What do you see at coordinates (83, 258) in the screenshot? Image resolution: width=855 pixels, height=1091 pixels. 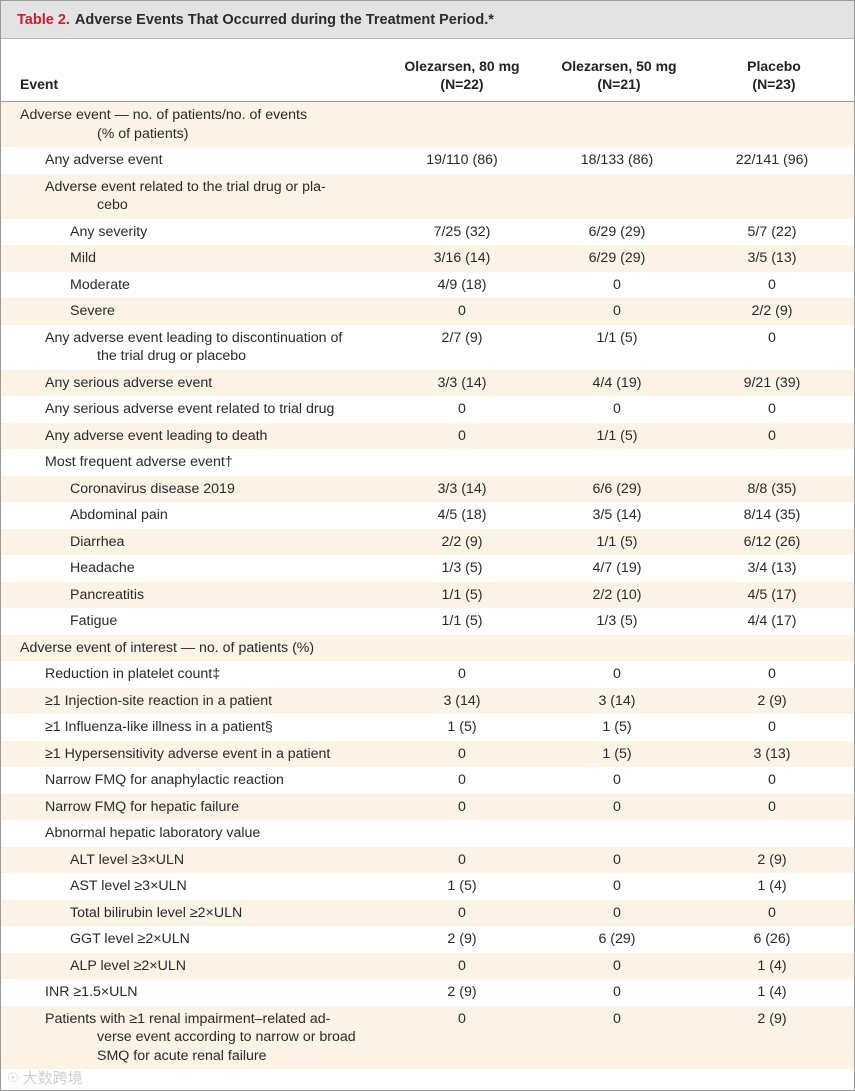 I see `row-label: Mild` at bounding box center [83, 258].